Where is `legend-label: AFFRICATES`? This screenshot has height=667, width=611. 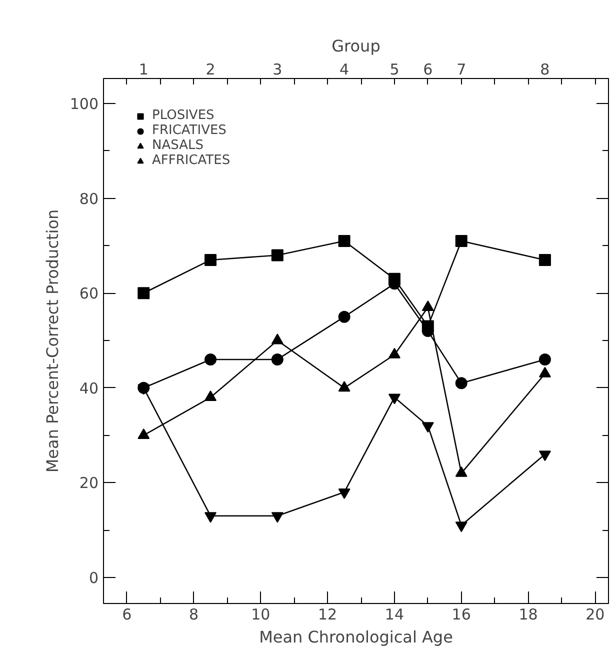
legend-label: AFFRICATES is located at coordinates (191, 160).